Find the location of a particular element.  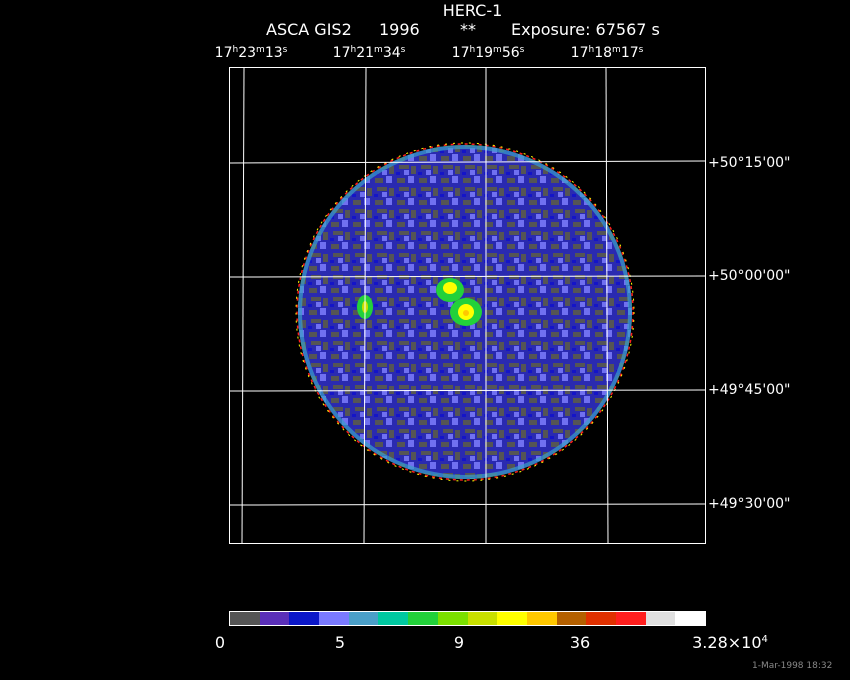

colorbar-label: 36 is located at coordinates (580, 642).